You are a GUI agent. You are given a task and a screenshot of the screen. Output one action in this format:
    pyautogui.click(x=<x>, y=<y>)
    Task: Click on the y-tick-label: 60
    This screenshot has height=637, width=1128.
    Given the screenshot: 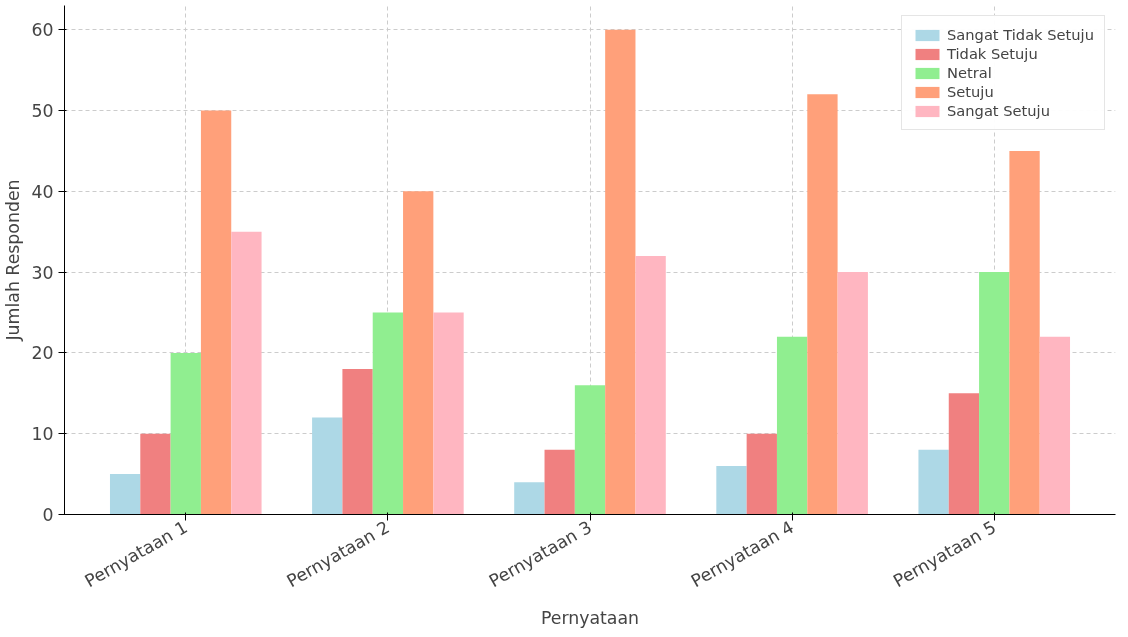 What is the action you would take?
    pyautogui.click(x=42, y=30)
    